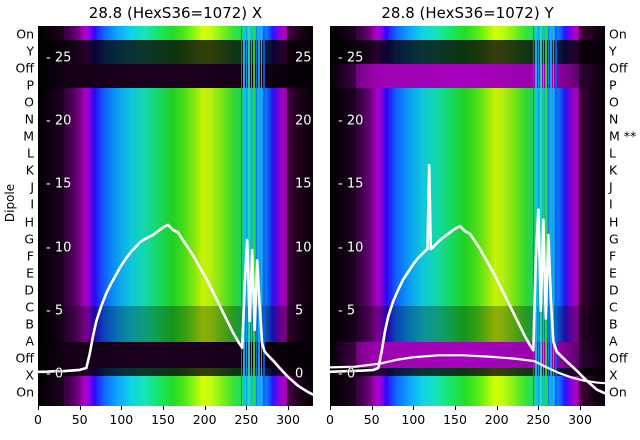 The width and height of the screenshot is (640, 440). I want to click on category-axis-tick-label: A, so click(29, 341).